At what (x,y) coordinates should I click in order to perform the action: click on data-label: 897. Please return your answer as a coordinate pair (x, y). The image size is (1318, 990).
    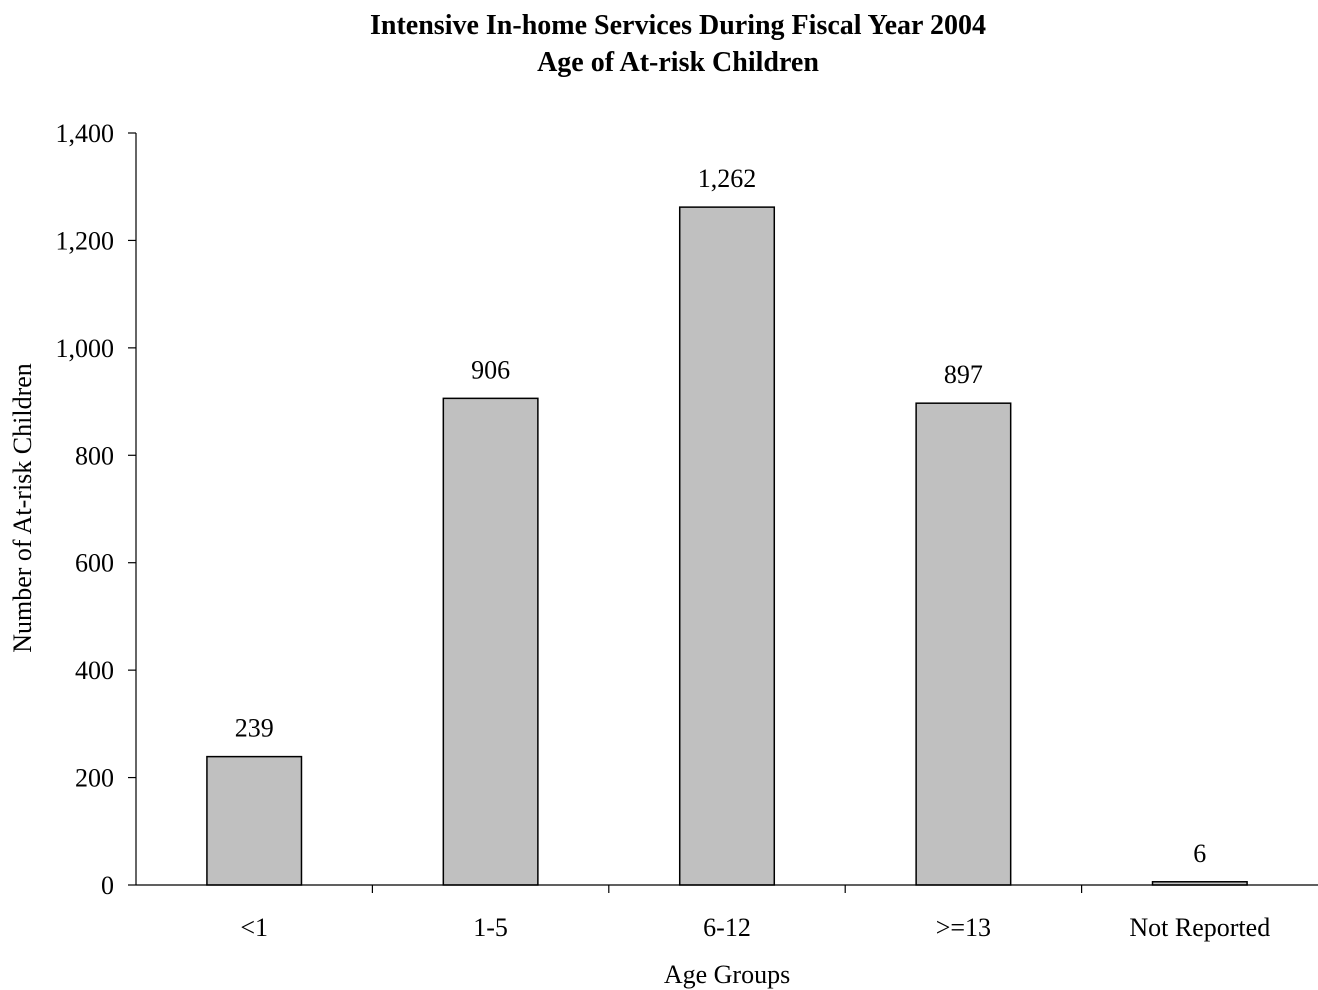
    Looking at the image, I should click on (963, 374).